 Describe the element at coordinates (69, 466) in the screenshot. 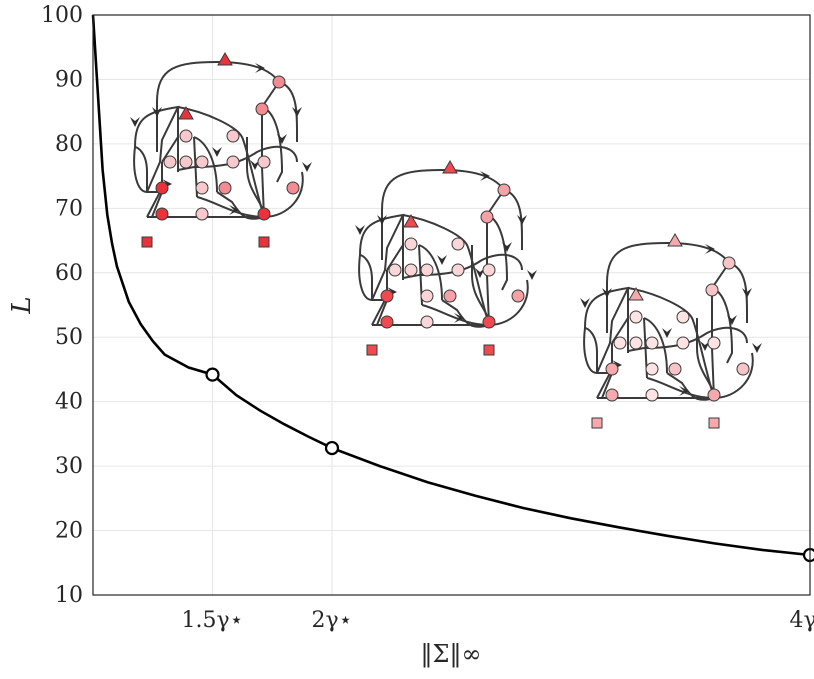

I see `y-tick-label-2: 30` at that location.